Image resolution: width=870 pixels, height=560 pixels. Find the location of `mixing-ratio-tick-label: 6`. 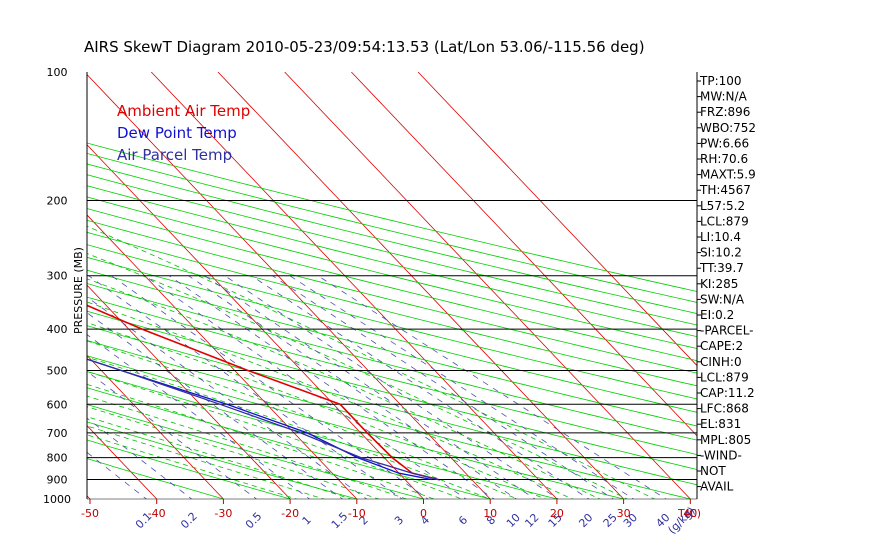

mixing-ratio-tick-label: 6 is located at coordinates (463, 520).